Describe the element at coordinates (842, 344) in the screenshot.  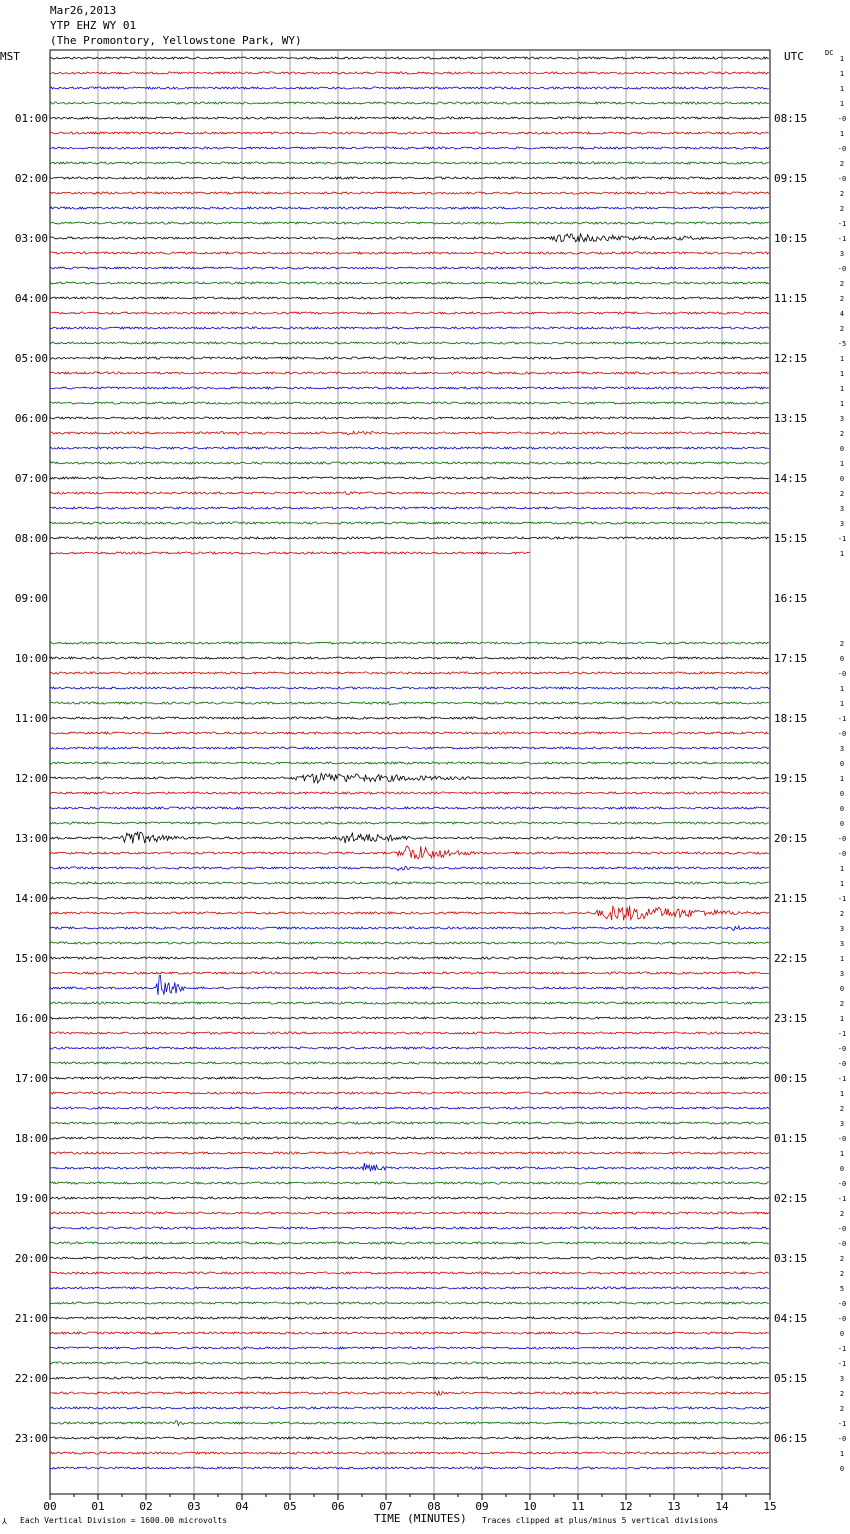
I see `dc-offset-label: -5` at that location.